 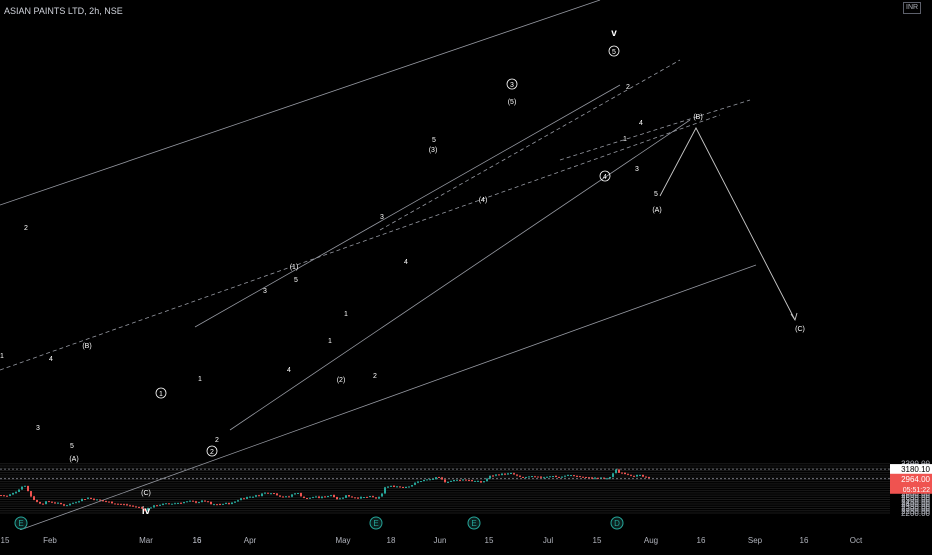 I want to click on wave-label: (A), so click(x=656, y=210).